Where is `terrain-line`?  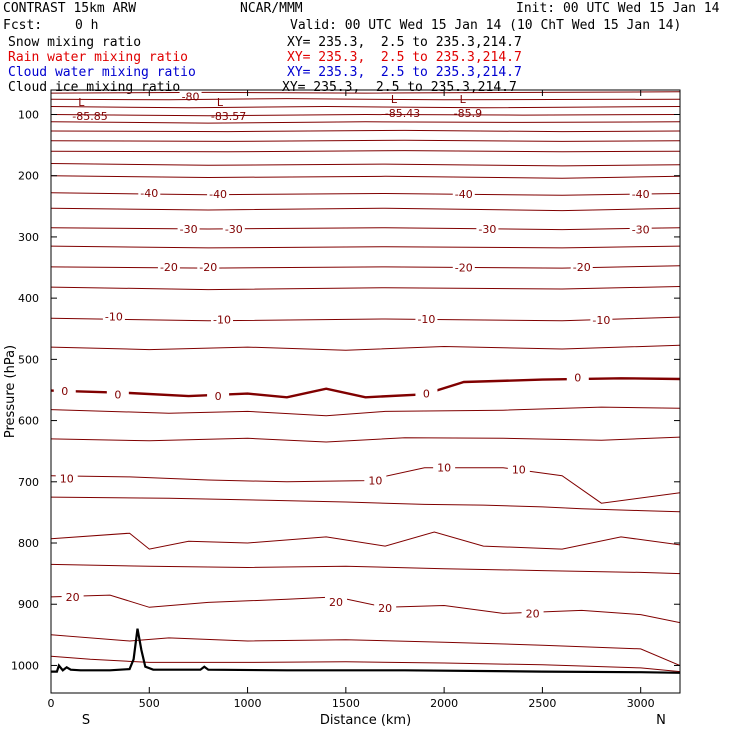
terrain-line is located at coordinates (365, 651).